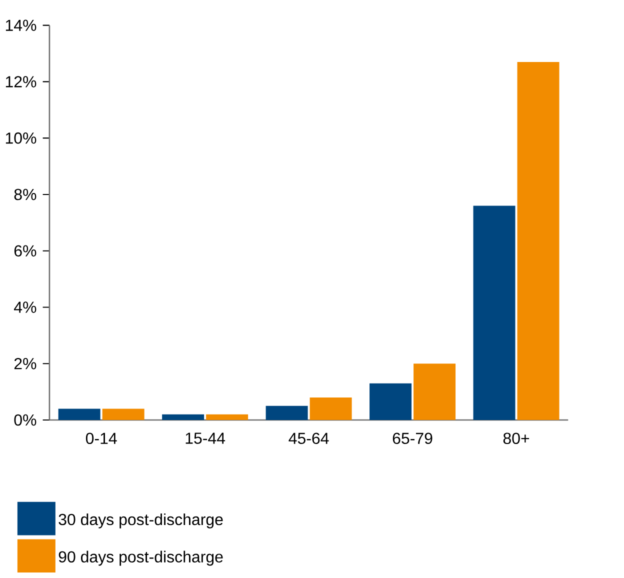  What do you see at coordinates (206, 438) in the screenshot?
I see `x-tick-label: 15-44` at bounding box center [206, 438].